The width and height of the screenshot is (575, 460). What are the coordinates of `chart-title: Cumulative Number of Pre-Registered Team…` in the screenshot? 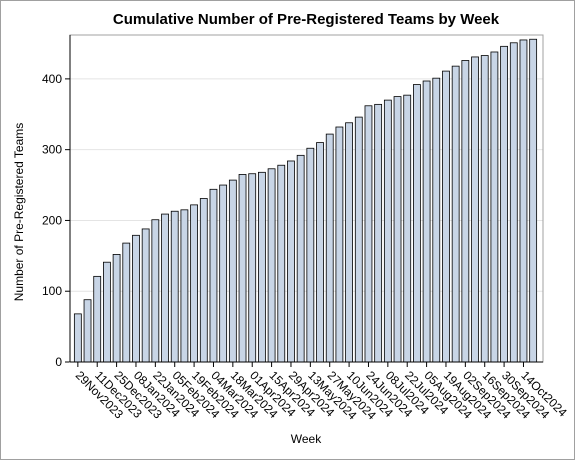 It's located at (306, 19).